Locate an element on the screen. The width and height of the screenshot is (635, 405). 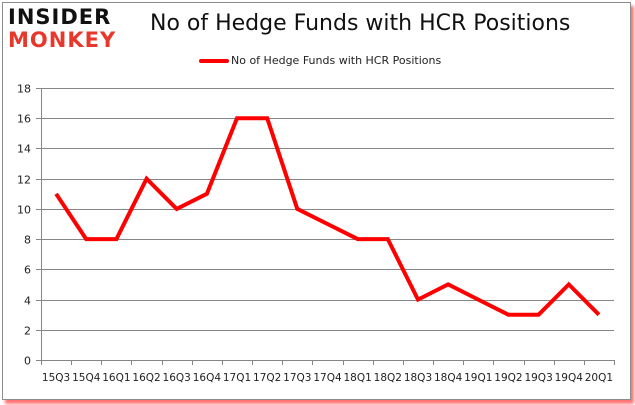
insider-monkey-logo: INSIDER MONKEY is located at coordinates (74, 30).